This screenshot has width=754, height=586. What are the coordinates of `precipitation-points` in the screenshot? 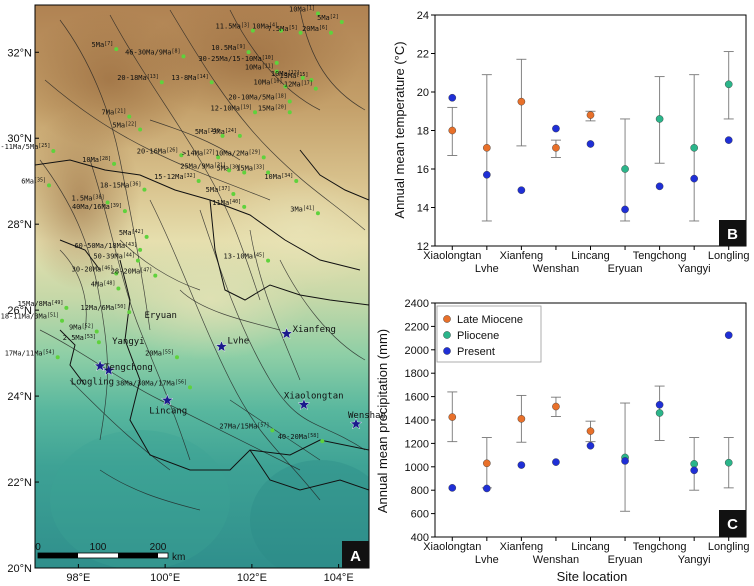 It's located at (590, 412).